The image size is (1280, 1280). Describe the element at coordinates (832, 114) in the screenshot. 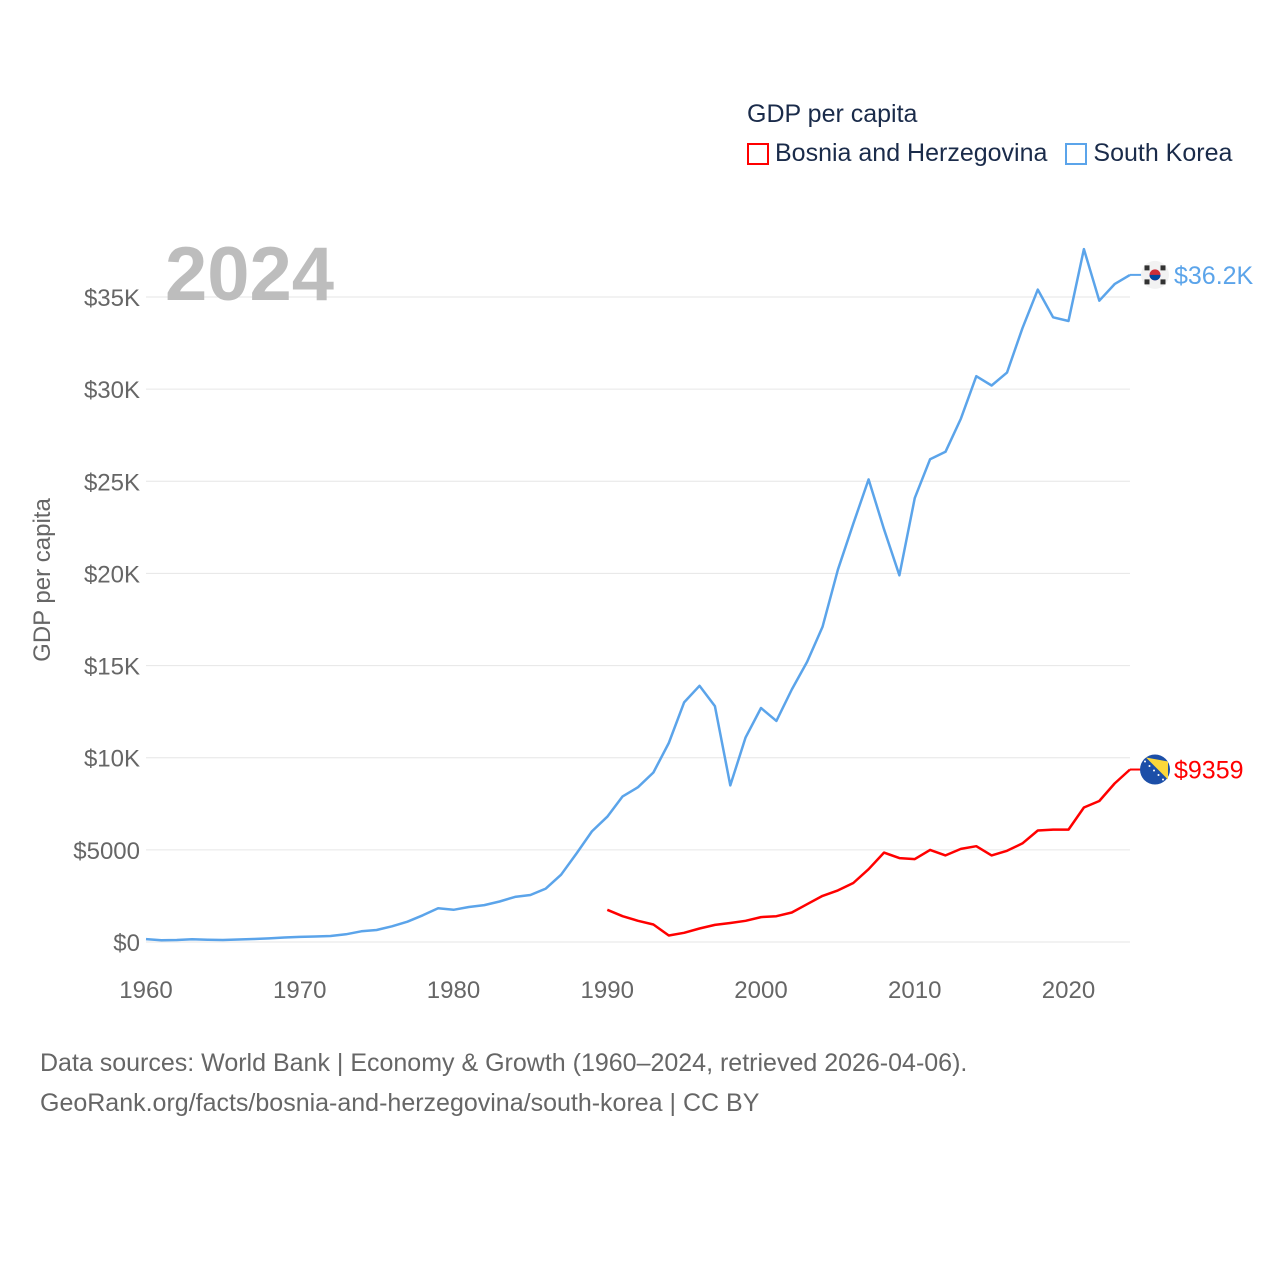

I see `legend-title: GDP per capita` at that location.